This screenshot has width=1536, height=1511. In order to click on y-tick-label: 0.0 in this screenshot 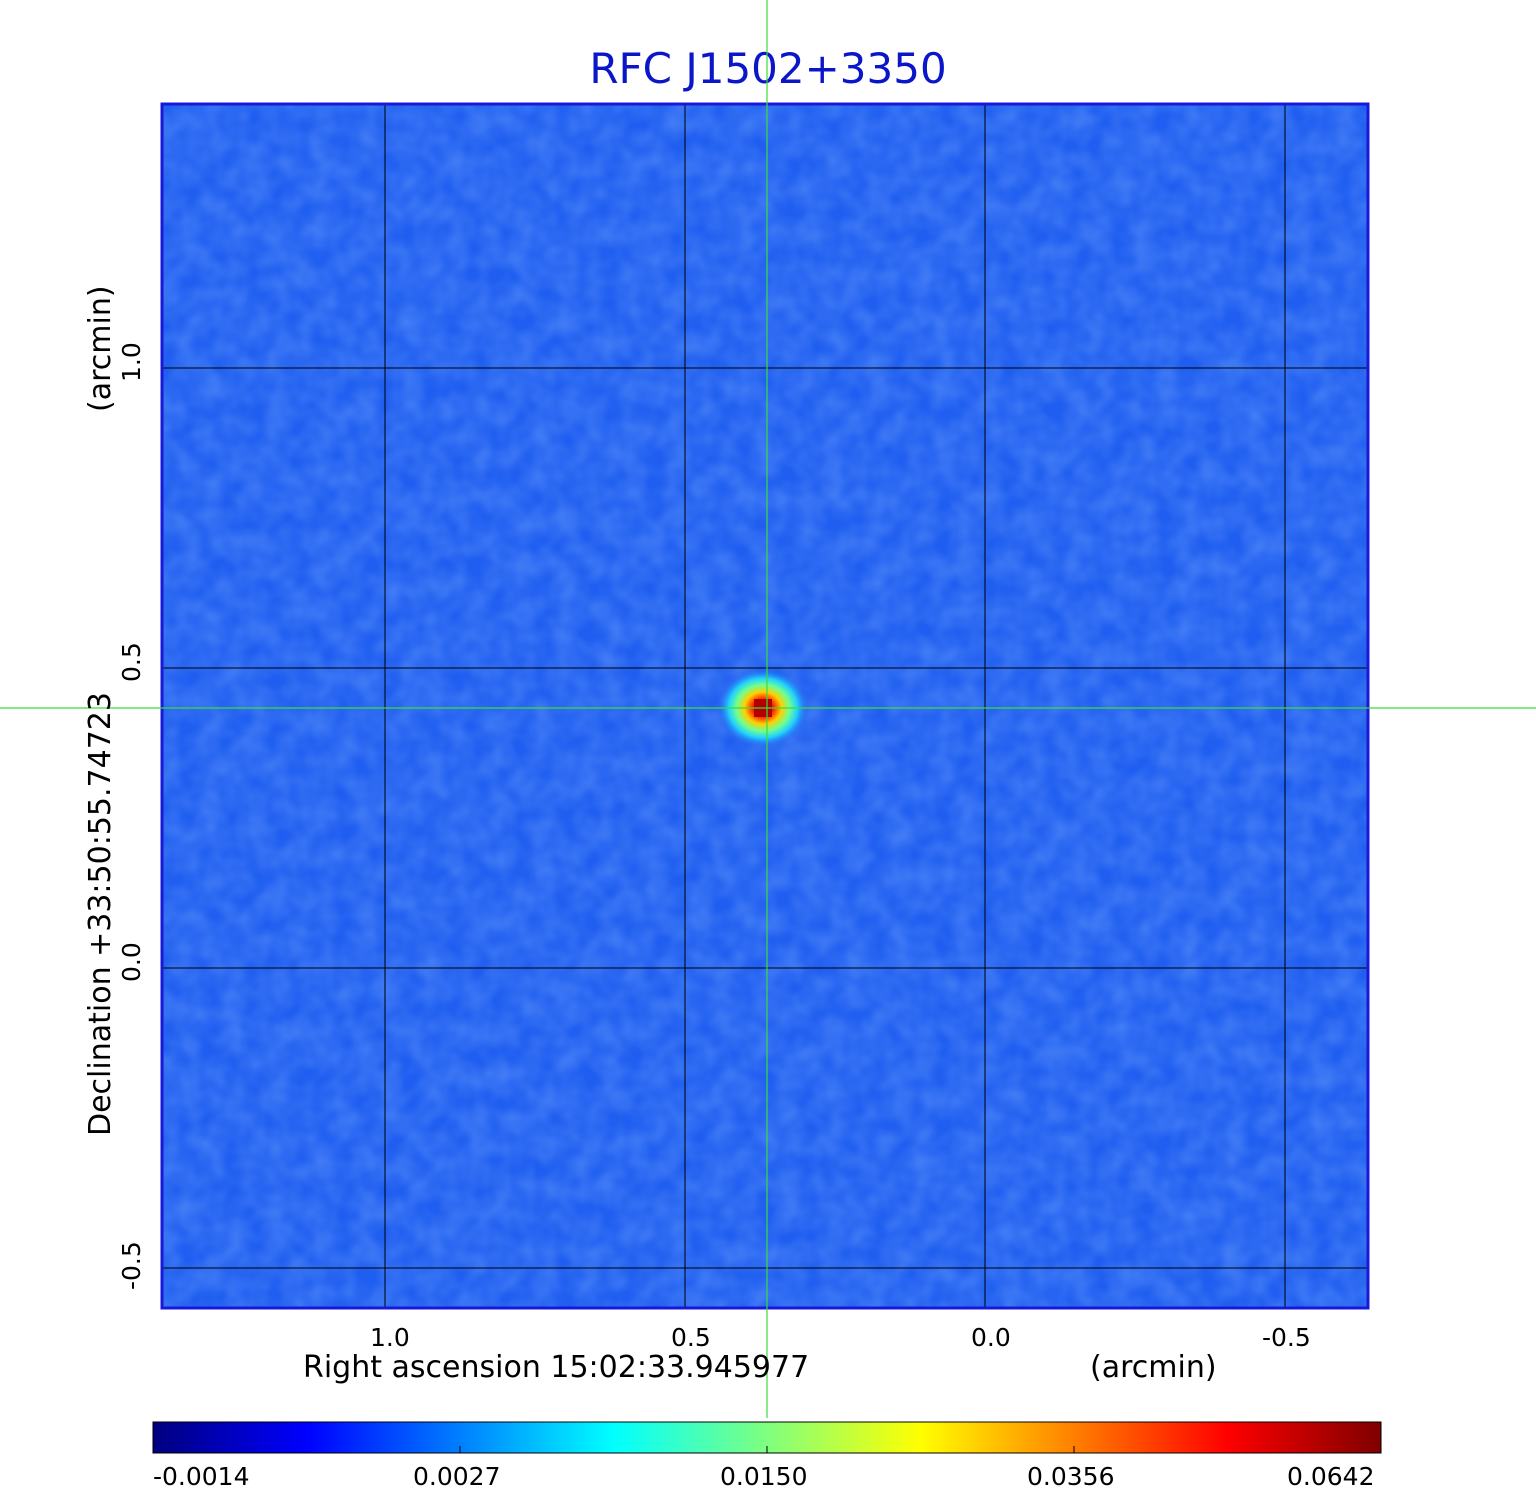, I will do `click(131, 962)`.